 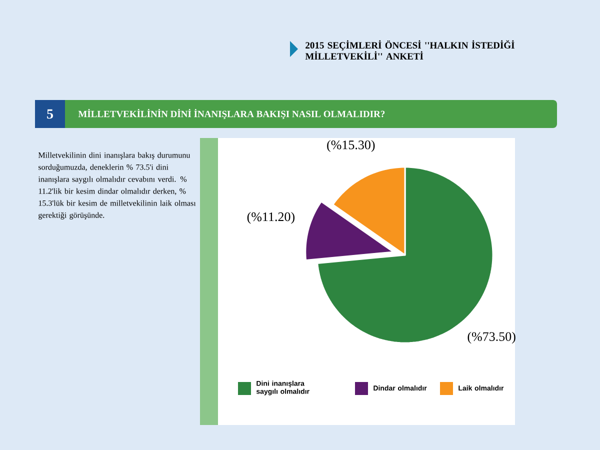 What do you see at coordinates (270, 218) in the screenshot?
I see `data-label: (%11.20)` at bounding box center [270, 218].